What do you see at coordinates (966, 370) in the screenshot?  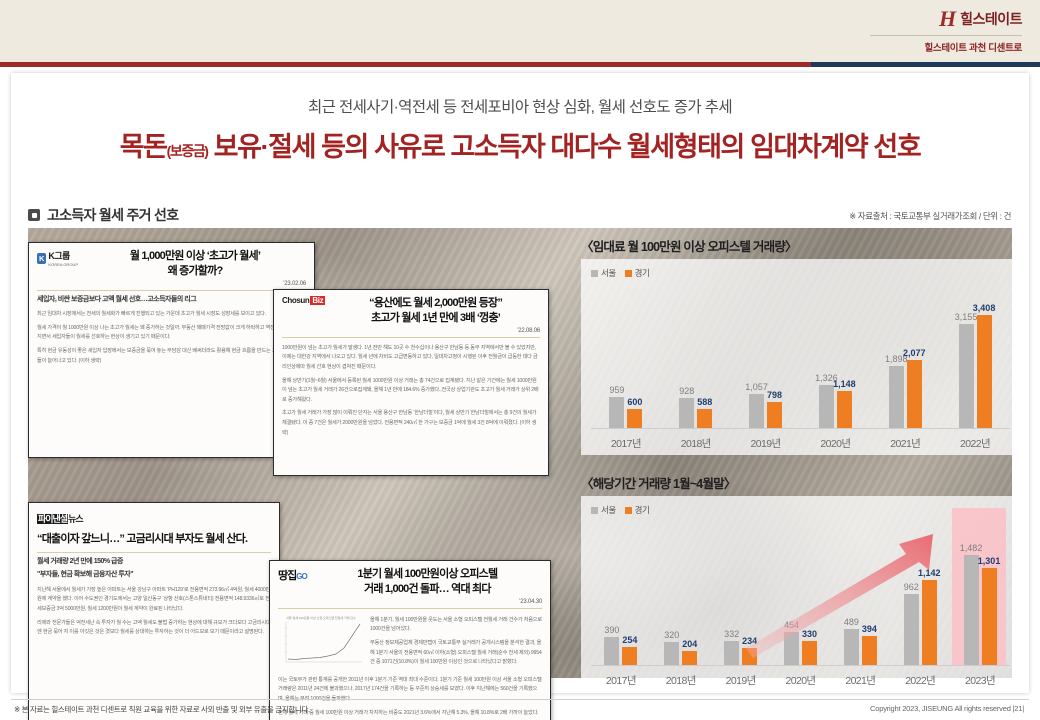 I see `bar-seoul: 3,155` at bounding box center [966, 370].